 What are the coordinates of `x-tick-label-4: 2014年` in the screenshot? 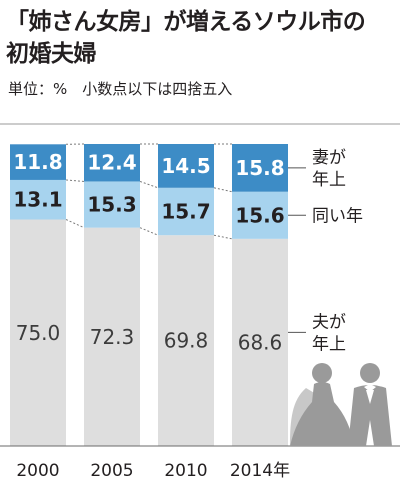 It's located at (260, 471).